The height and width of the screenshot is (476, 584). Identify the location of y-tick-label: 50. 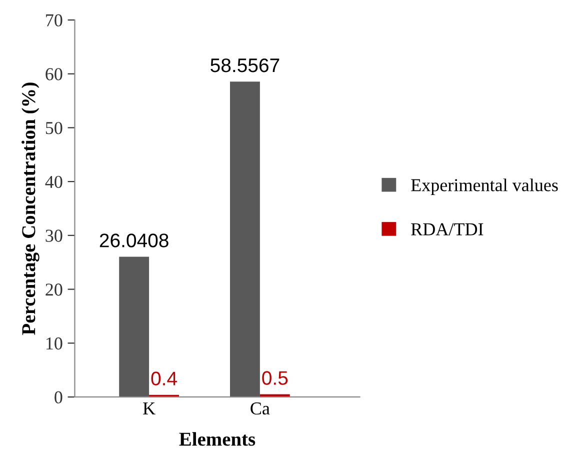
(54, 128).